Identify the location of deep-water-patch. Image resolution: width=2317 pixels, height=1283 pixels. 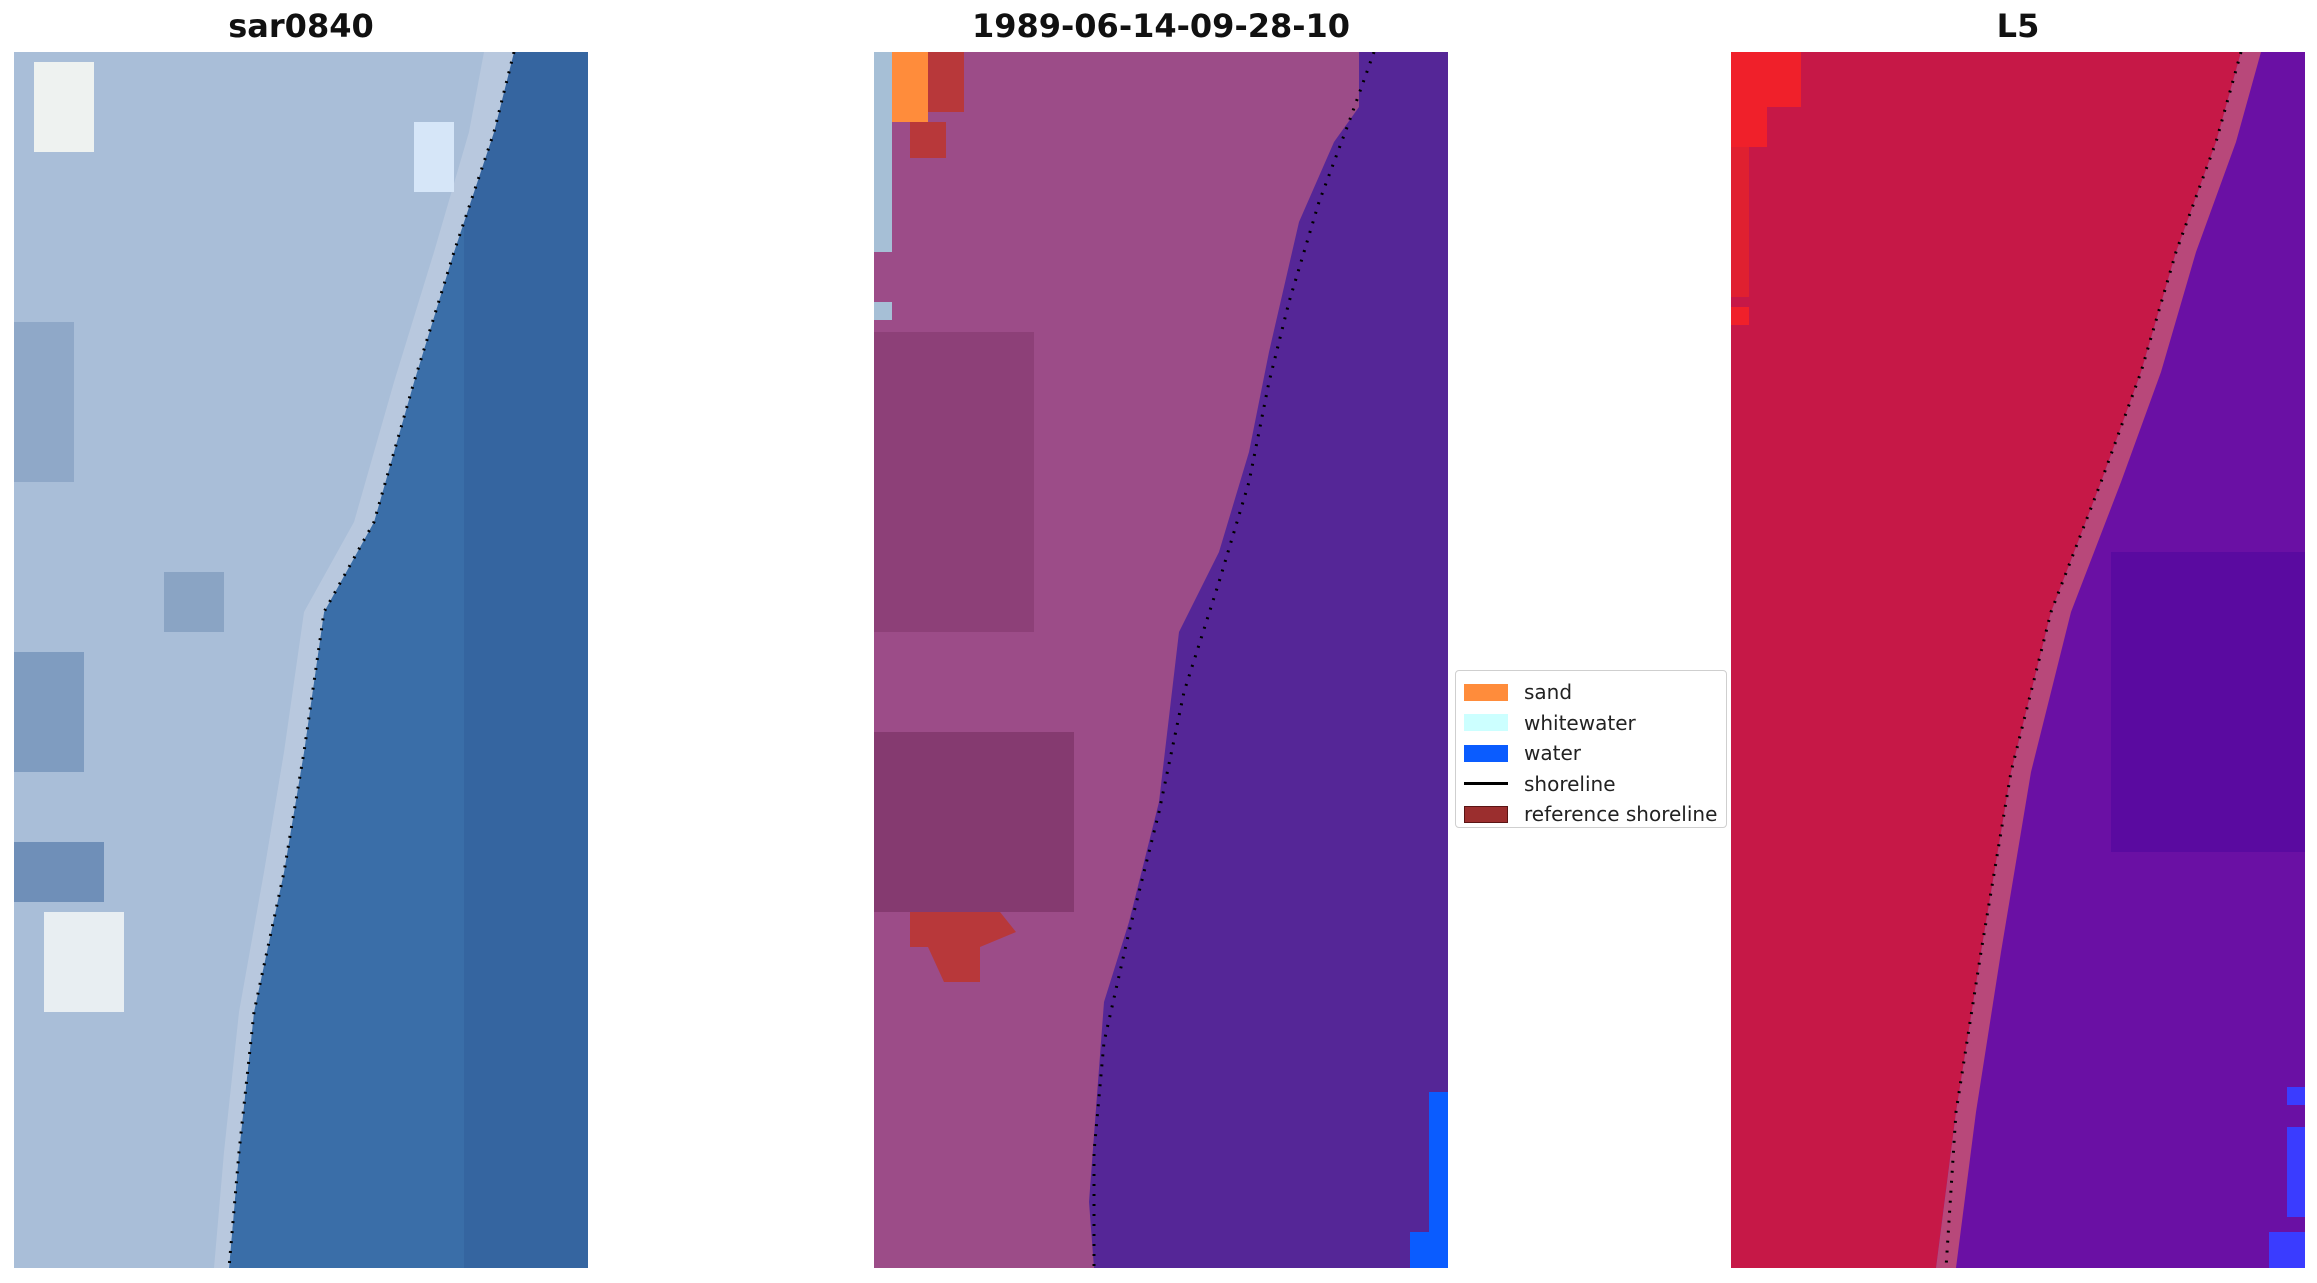
(2208, 702).